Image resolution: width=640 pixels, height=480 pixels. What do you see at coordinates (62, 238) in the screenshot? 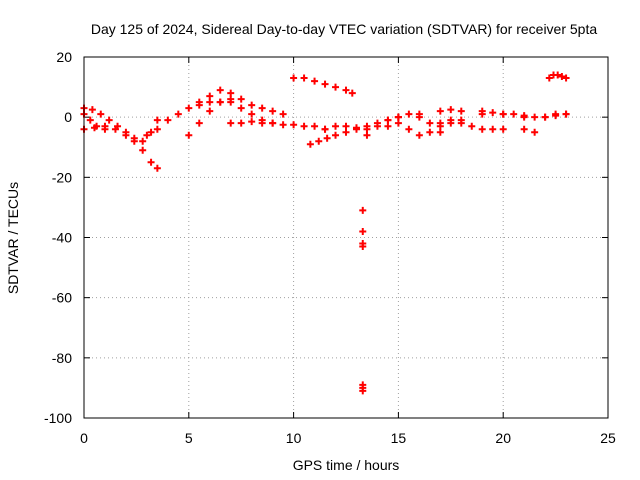
I see `y-tick-label: -40` at bounding box center [62, 238].